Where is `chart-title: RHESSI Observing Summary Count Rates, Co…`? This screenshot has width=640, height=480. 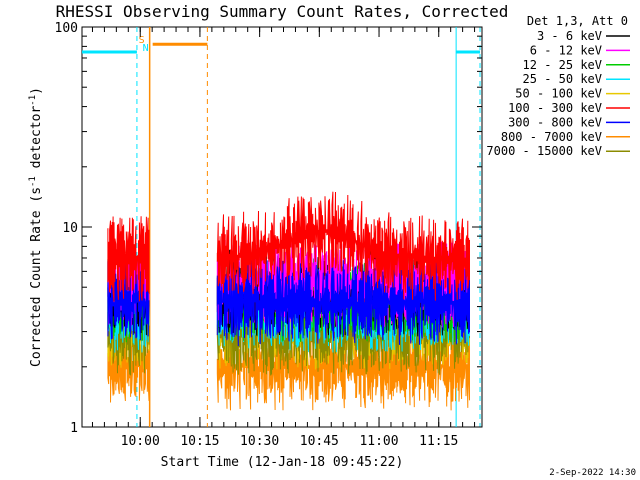 chart-title: RHESSI Observing Summary Count Rates, Co… is located at coordinates (282, 11).